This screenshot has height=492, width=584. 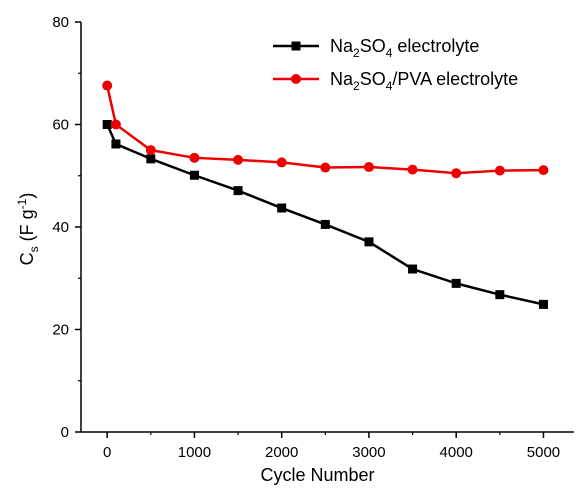 What do you see at coordinates (60, 330) in the screenshot?
I see `y-tick-label-1: 20` at bounding box center [60, 330].